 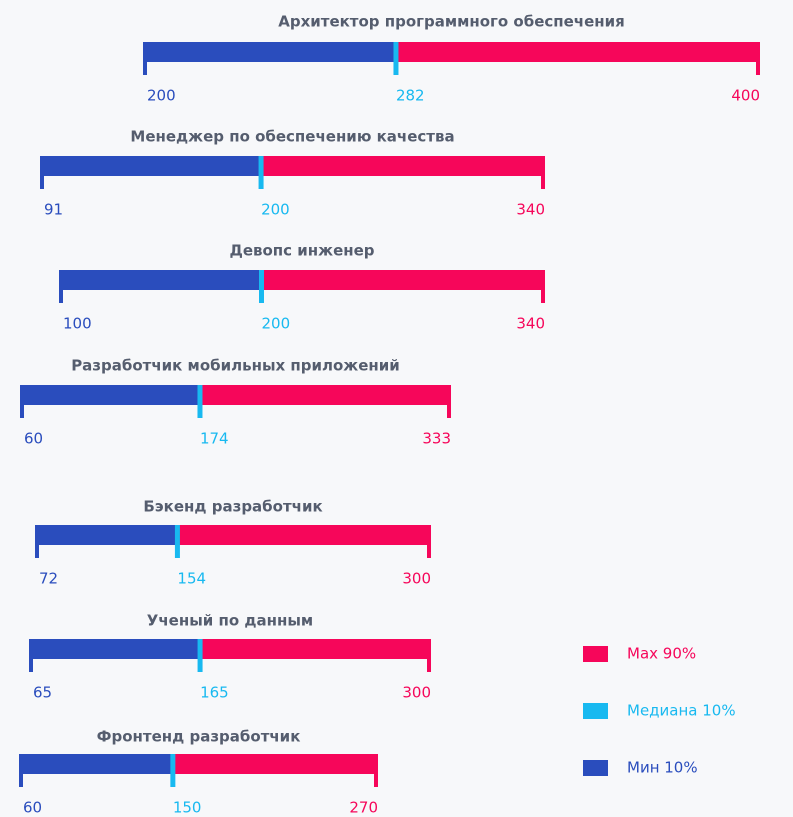 What do you see at coordinates (292, 137) in the screenshot?
I see `row-title: Менеджер по обеспечению качества` at bounding box center [292, 137].